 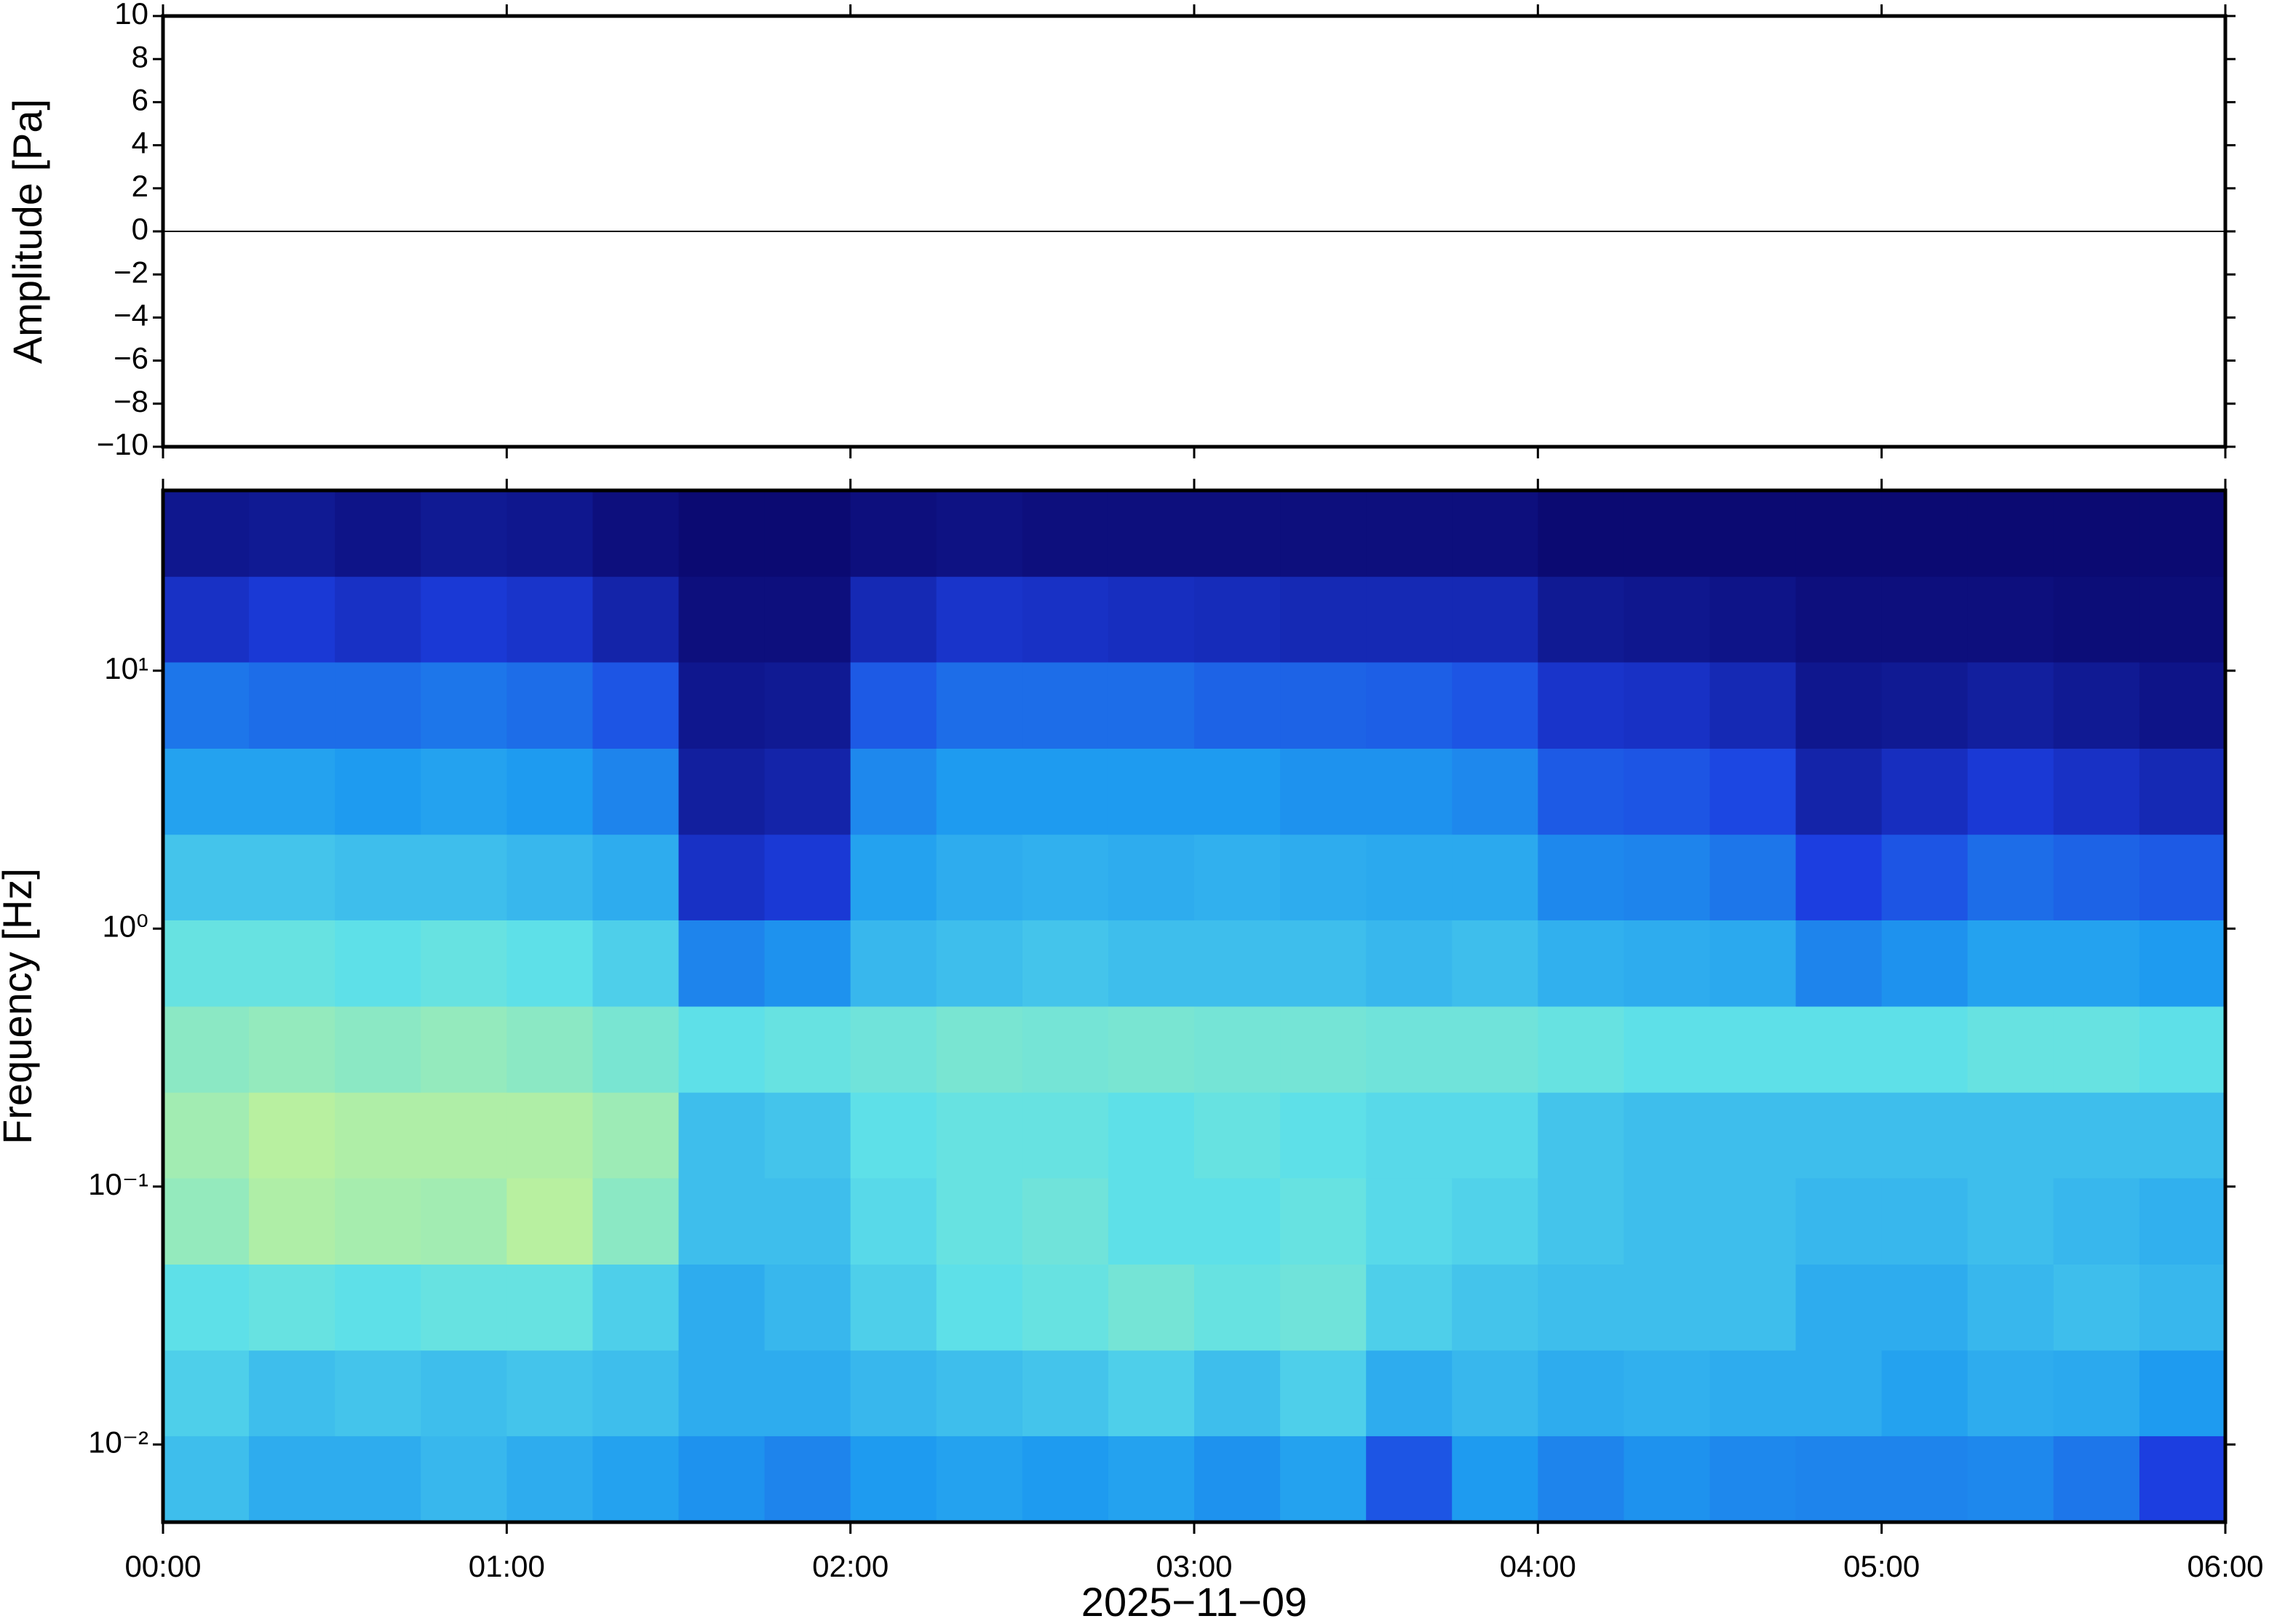 What do you see at coordinates (20, 1006) in the screenshot?
I see `y-axis-title: Frequency [Hz]` at bounding box center [20, 1006].